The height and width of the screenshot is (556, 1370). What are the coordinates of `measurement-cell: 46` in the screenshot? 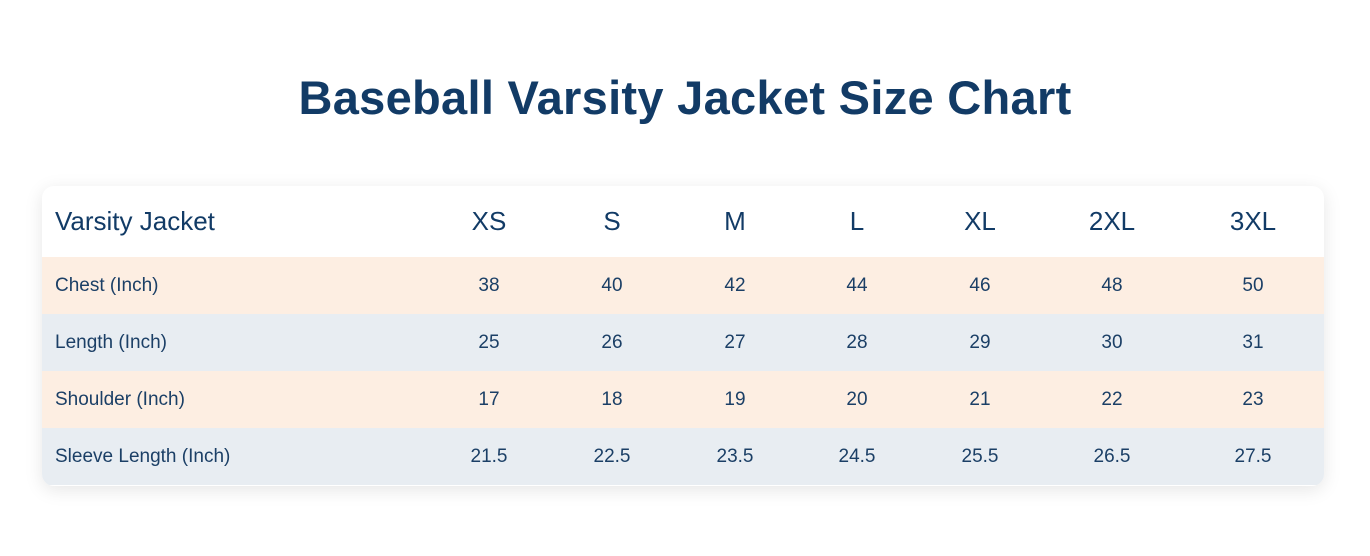 It's located at (980, 285).